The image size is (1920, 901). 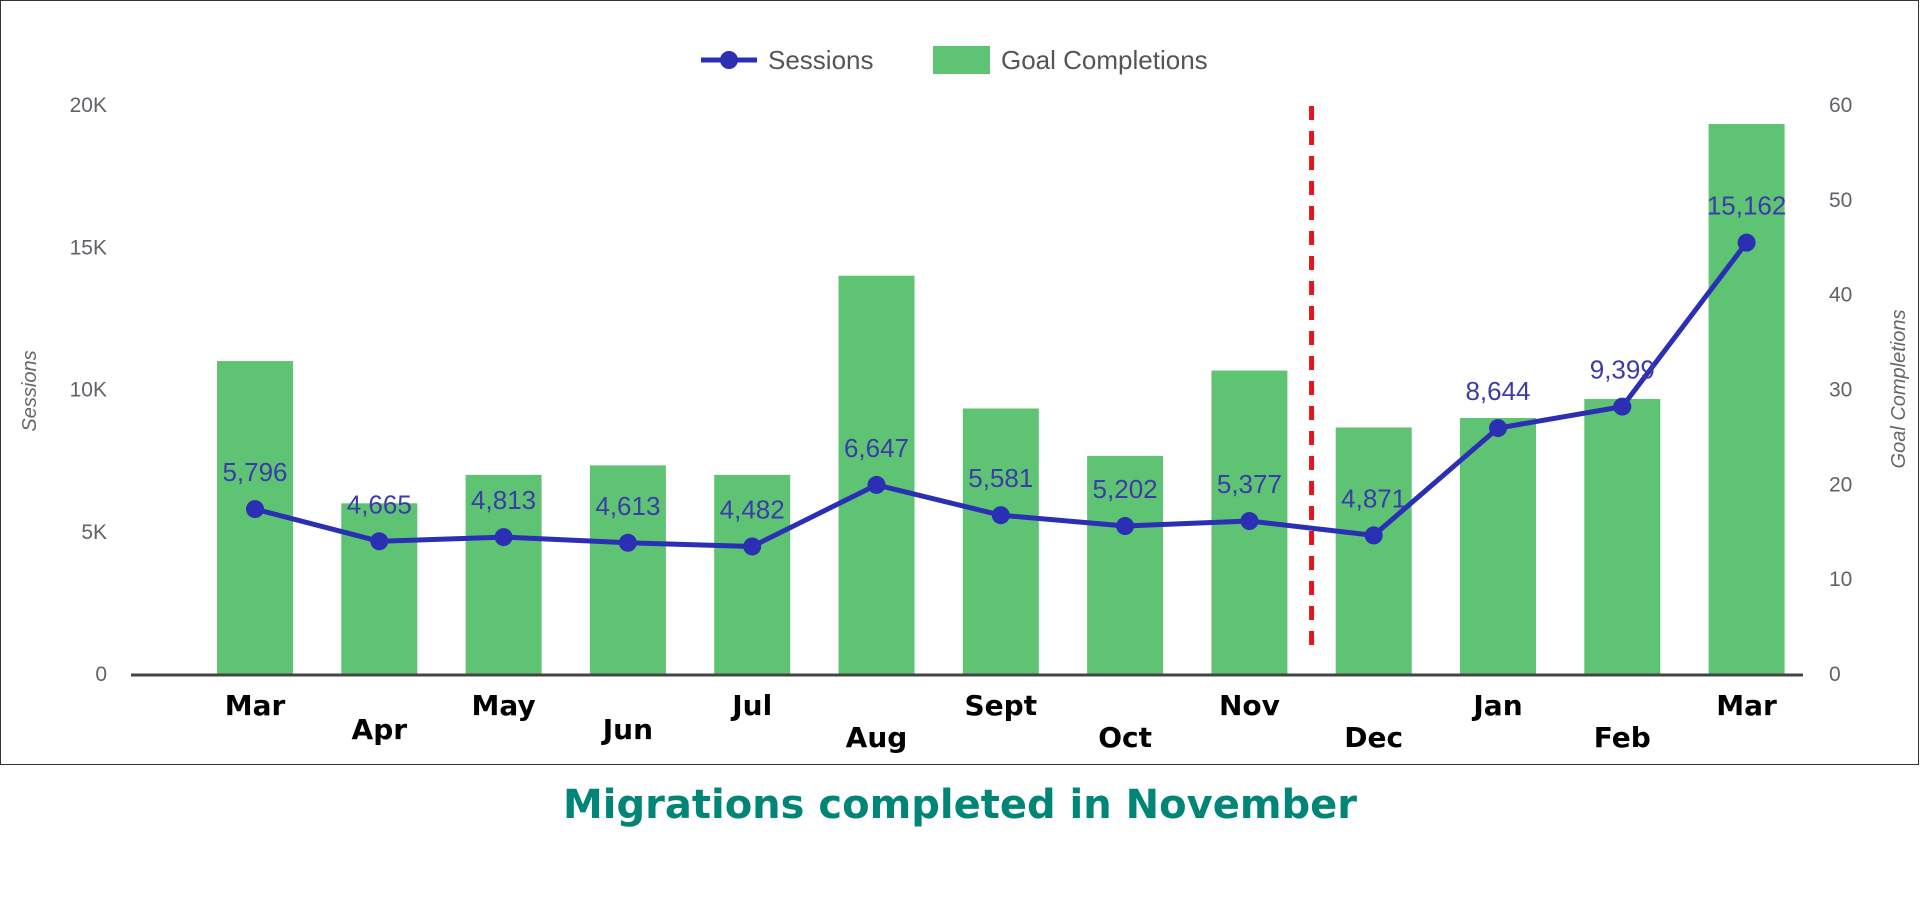 What do you see at coordinates (1899, 389) in the screenshot?
I see `y-axis-right-title: Goal Completions` at bounding box center [1899, 389].